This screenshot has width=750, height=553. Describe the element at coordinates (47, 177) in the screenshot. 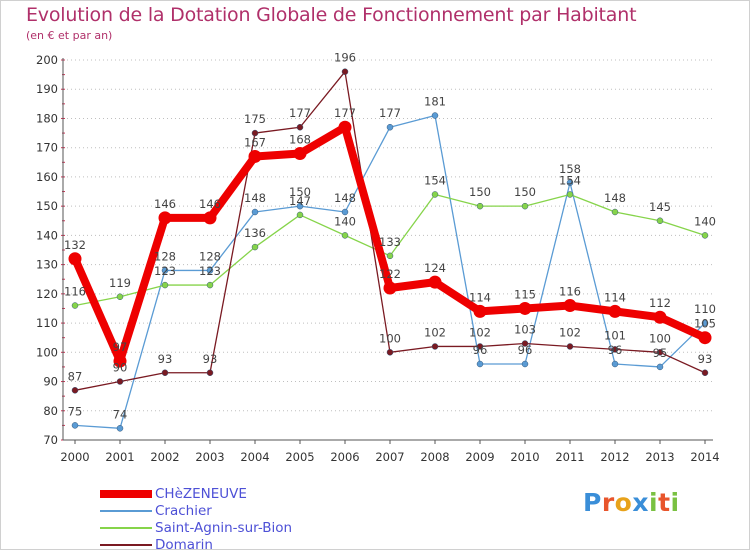

I see `y-tick-label: 160` at that location.